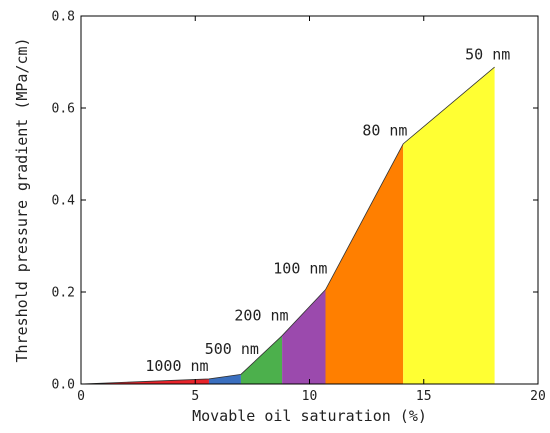 The width and height of the screenshot is (550, 433). Describe the element at coordinates (22, 199) in the screenshot. I see `y-axis-title: Threshold pressure gradient (MPa/cm)` at that location.